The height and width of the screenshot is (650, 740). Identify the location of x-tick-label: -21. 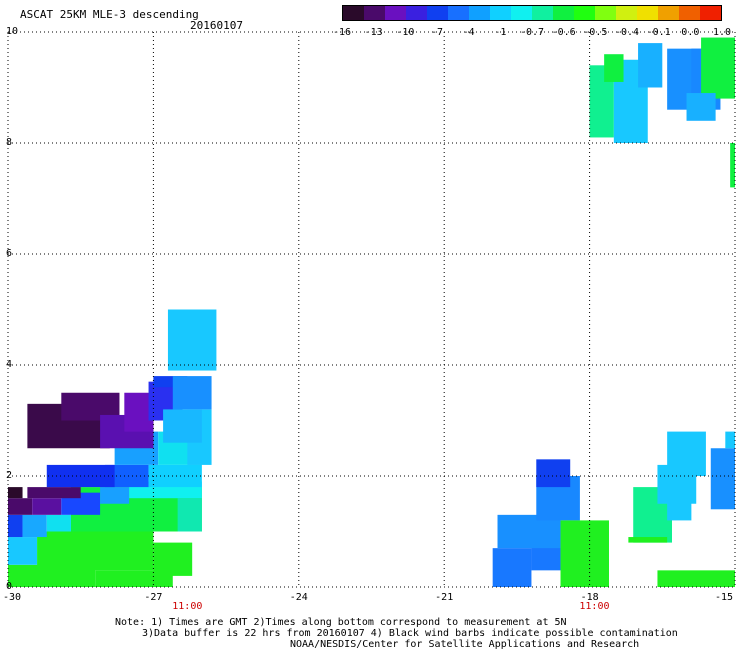
(444, 597).